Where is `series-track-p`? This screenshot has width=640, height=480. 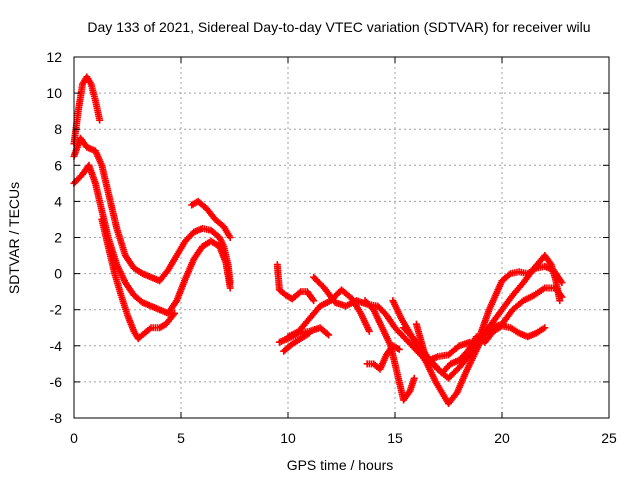
series-track-p is located at coordinates (383, 357).